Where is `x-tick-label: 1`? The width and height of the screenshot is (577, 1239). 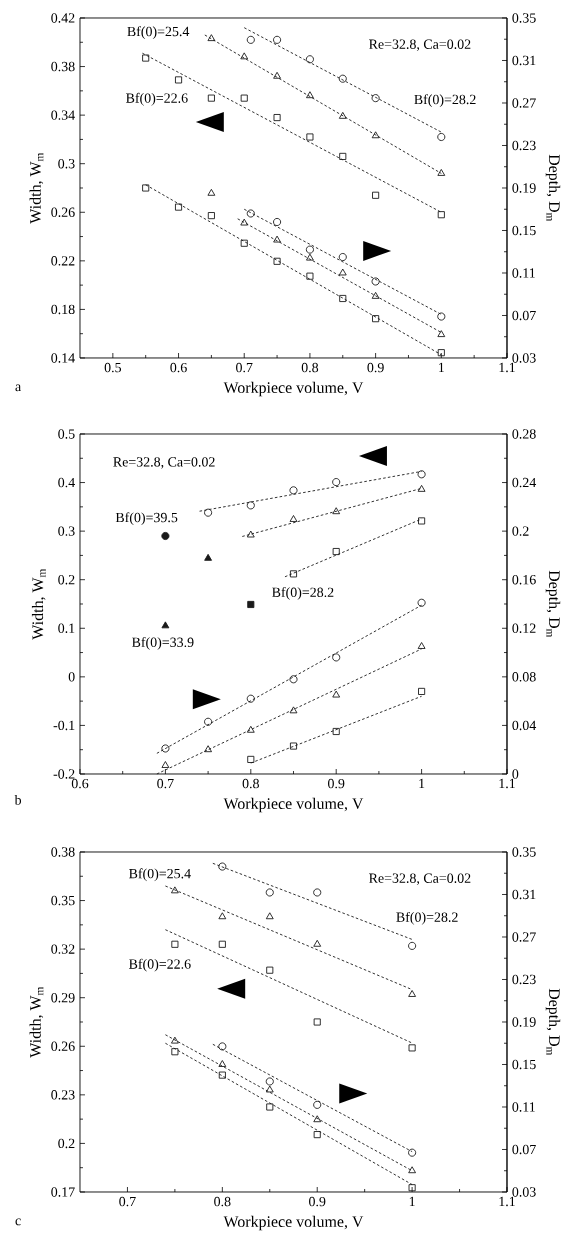
x-tick-label: 1 is located at coordinates (412, 1201).